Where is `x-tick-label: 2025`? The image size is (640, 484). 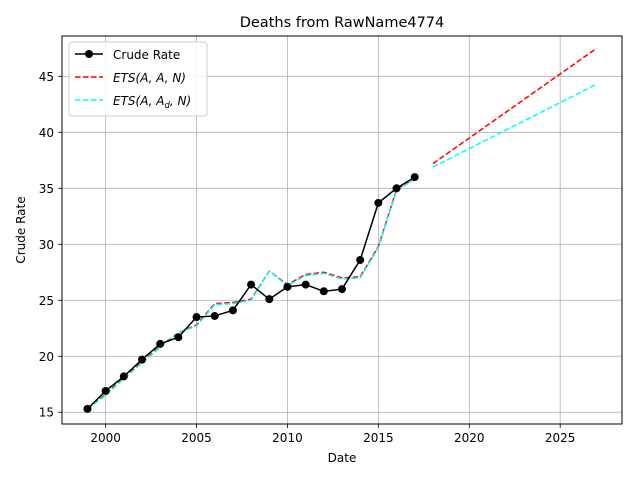
x-tick-label: 2025 is located at coordinates (560, 438).